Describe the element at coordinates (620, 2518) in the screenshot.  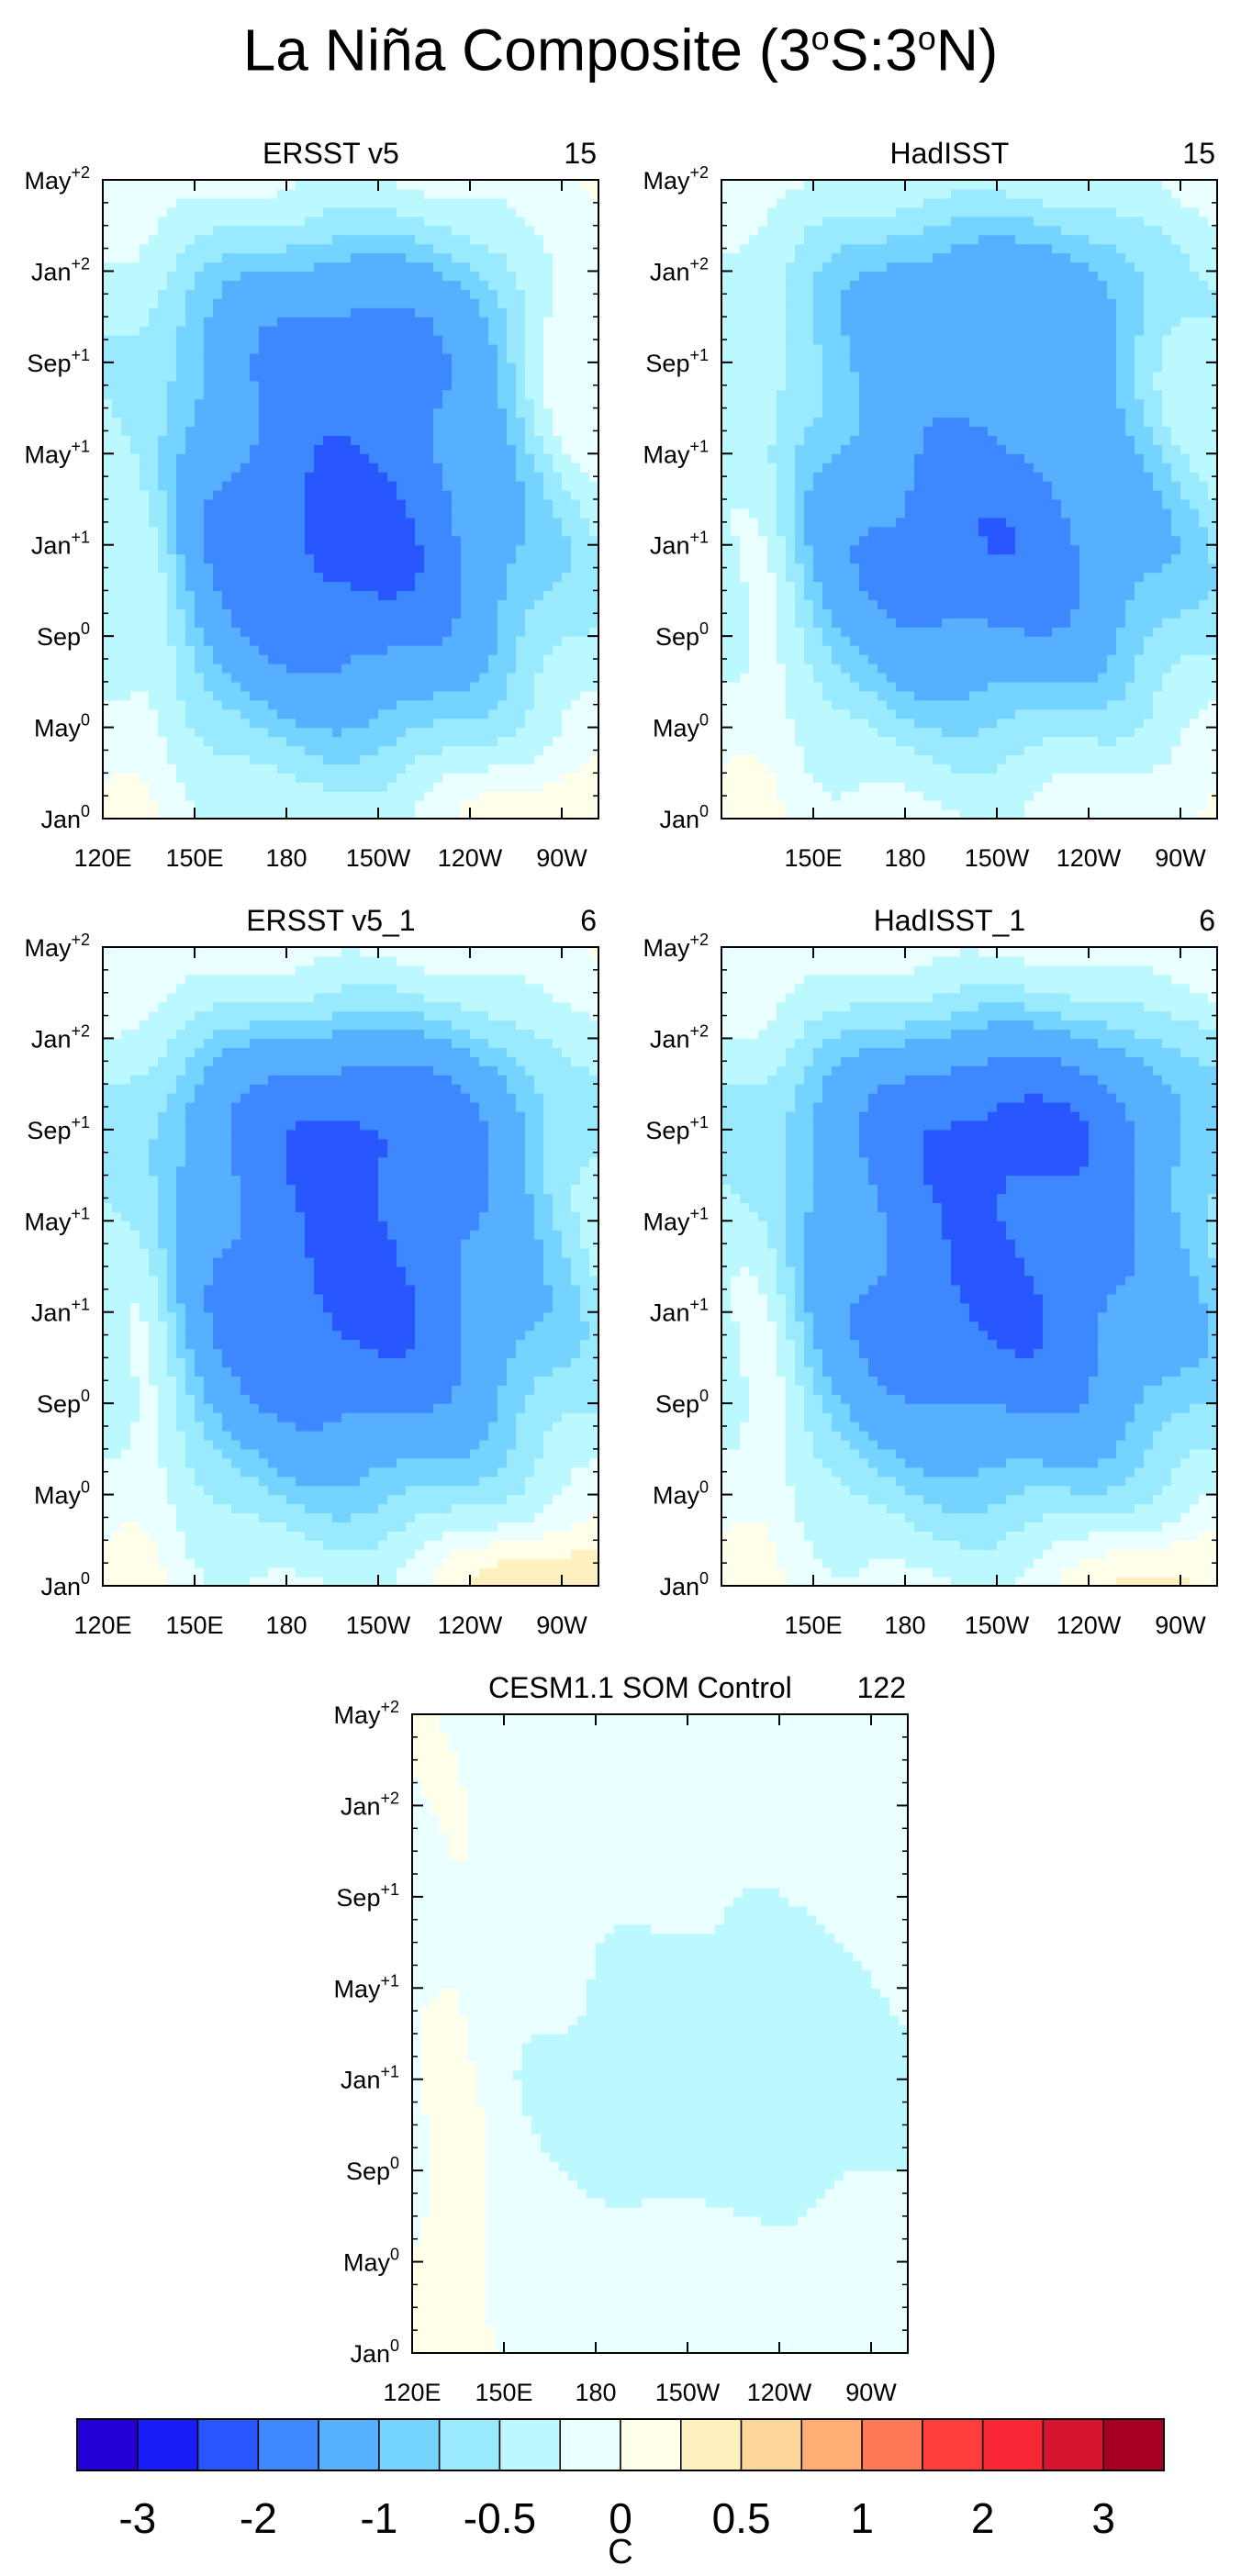
I see `colorbar-label: 0` at that location.